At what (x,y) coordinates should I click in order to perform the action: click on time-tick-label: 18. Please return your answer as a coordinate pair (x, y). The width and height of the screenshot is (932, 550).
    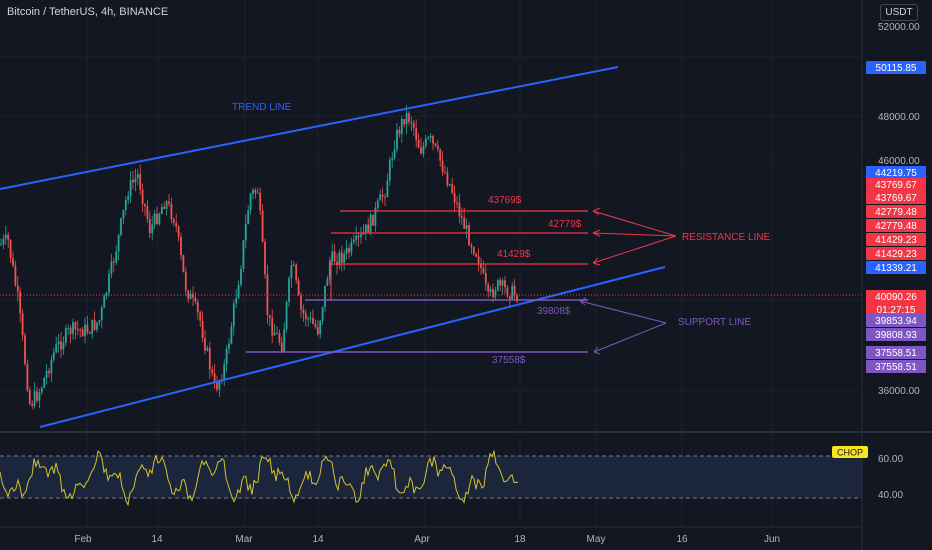
    Looking at the image, I should click on (520, 539).